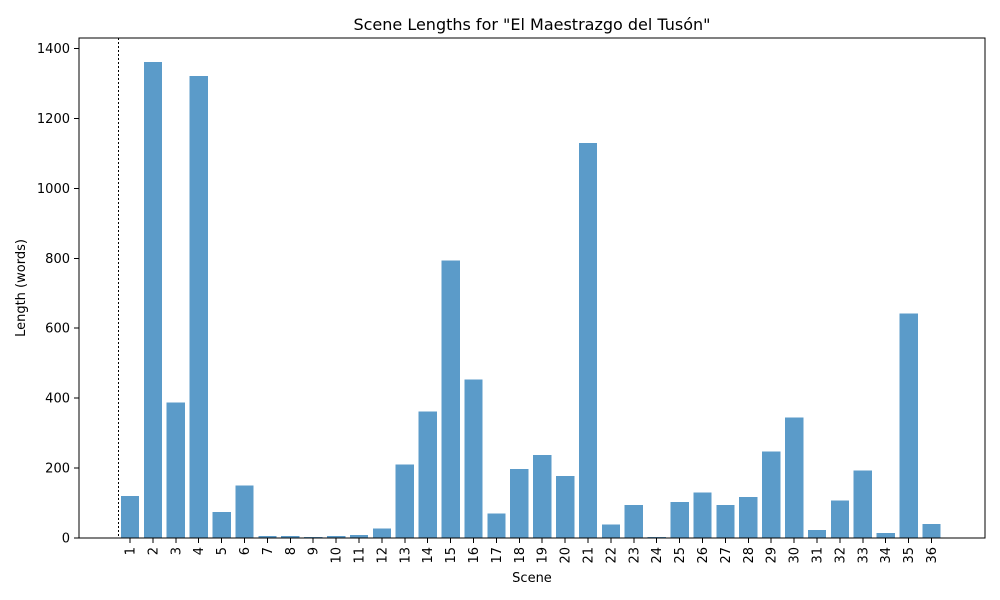 This screenshot has height=600, width=1000. I want to click on x-tick-label: 1, so click(131, 551).